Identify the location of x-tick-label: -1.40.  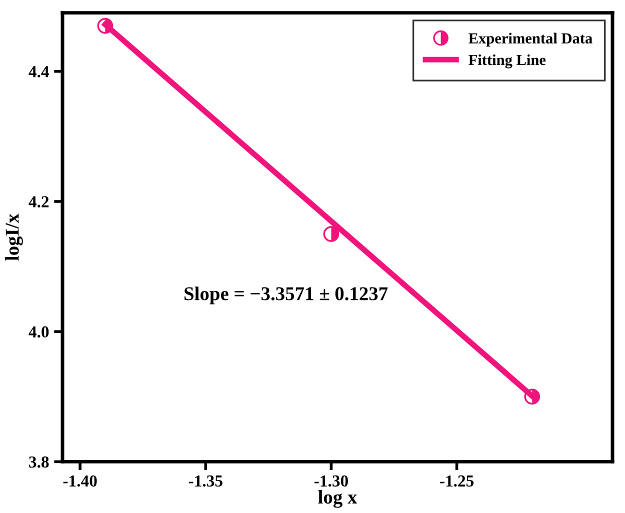
(80, 481).